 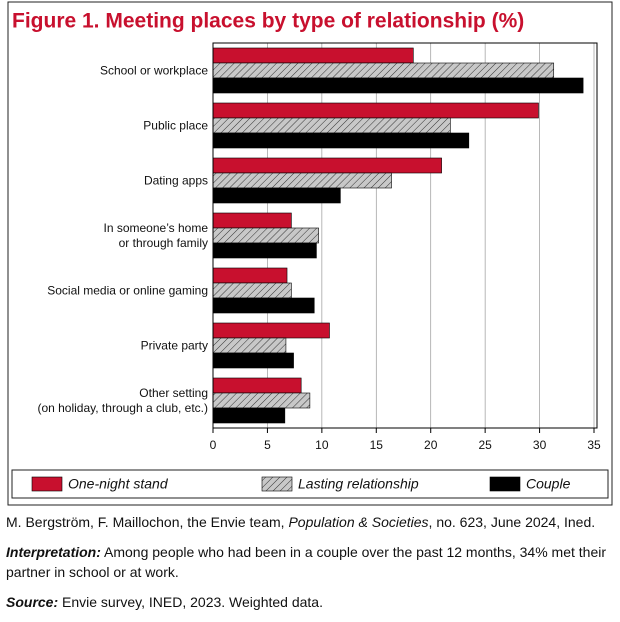 What do you see at coordinates (512, 522) in the screenshot?
I see `credit-text: , no. 623, June 2024, Ined.` at bounding box center [512, 522].